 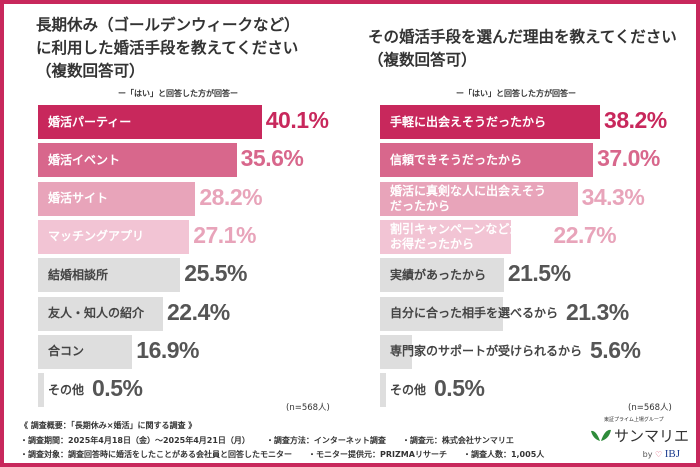 I want to click on value-label: 38.2%, so click(x=635, y=120).